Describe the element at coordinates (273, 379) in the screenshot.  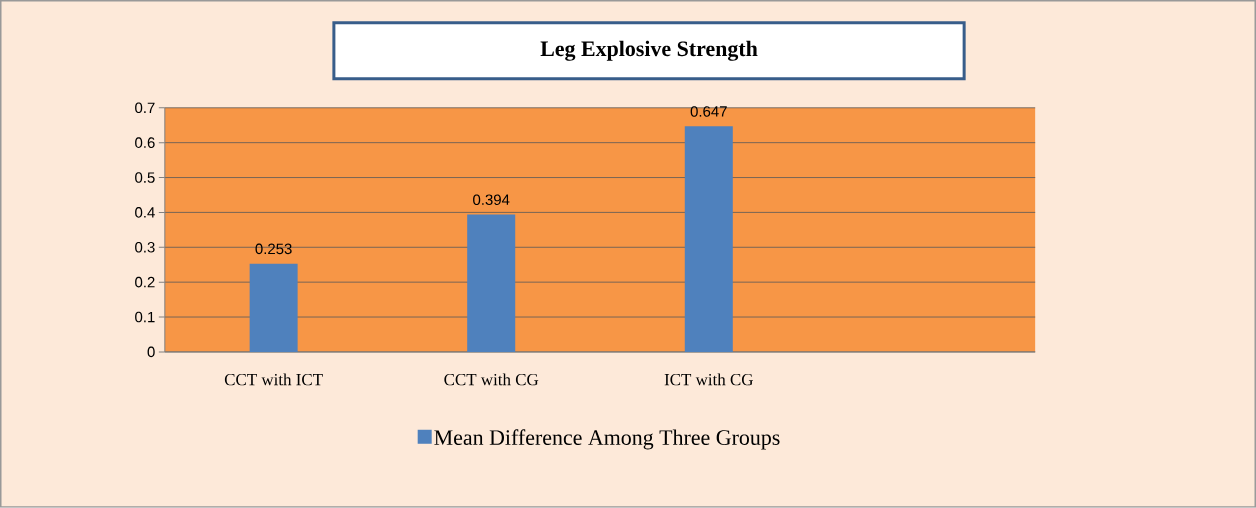
I see `x-tick-label: CCT with ICT` at that location.